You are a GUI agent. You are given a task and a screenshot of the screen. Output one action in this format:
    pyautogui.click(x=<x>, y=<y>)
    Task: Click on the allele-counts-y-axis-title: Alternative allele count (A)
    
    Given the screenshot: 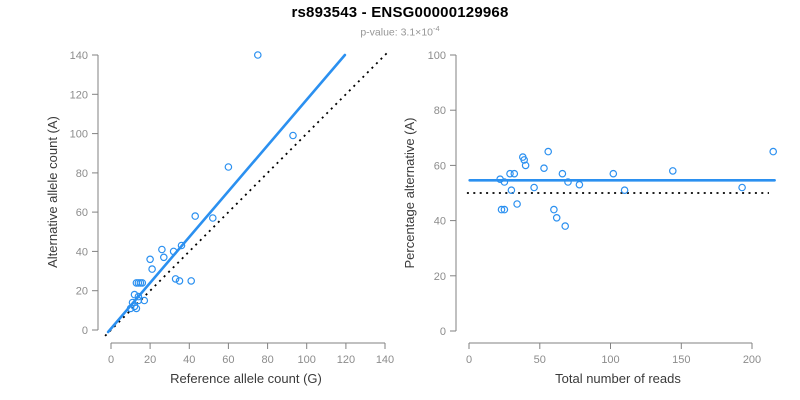 What is the action you would take?
    pyautogui.click(x=52, y=192)
    